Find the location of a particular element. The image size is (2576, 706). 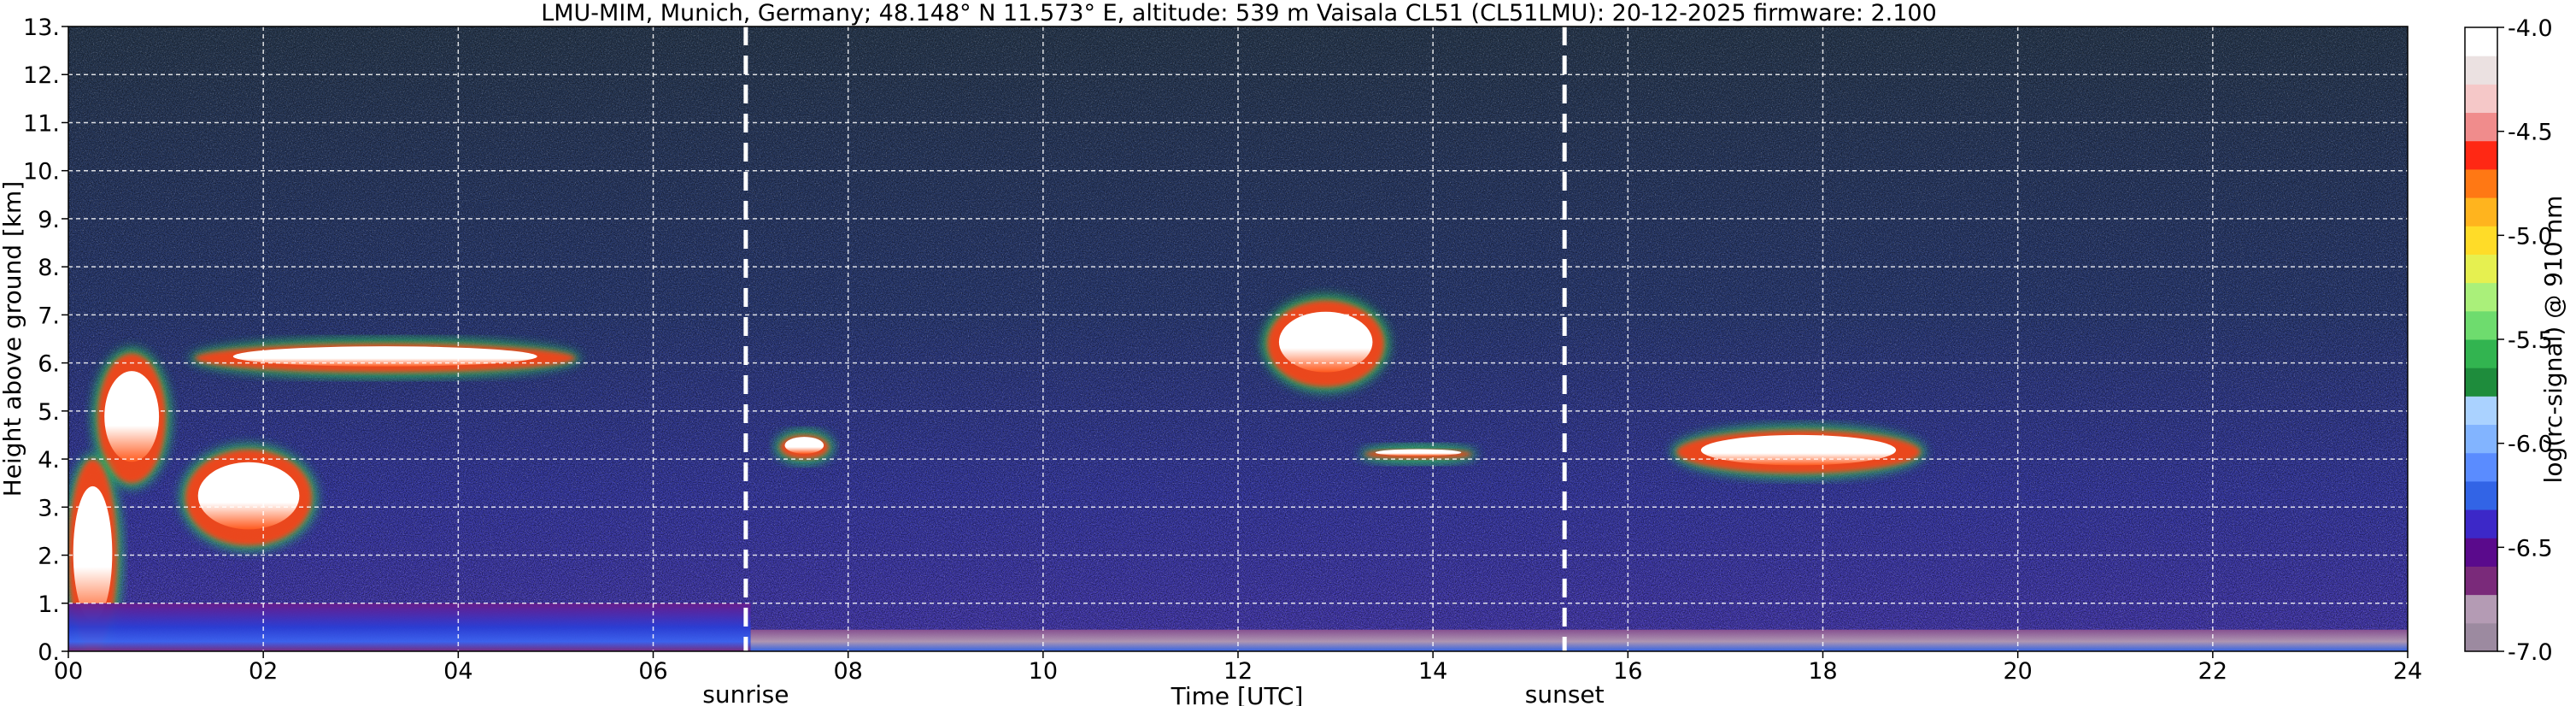

y-tick-label-7: 7. is located at coordinates (49, 316).